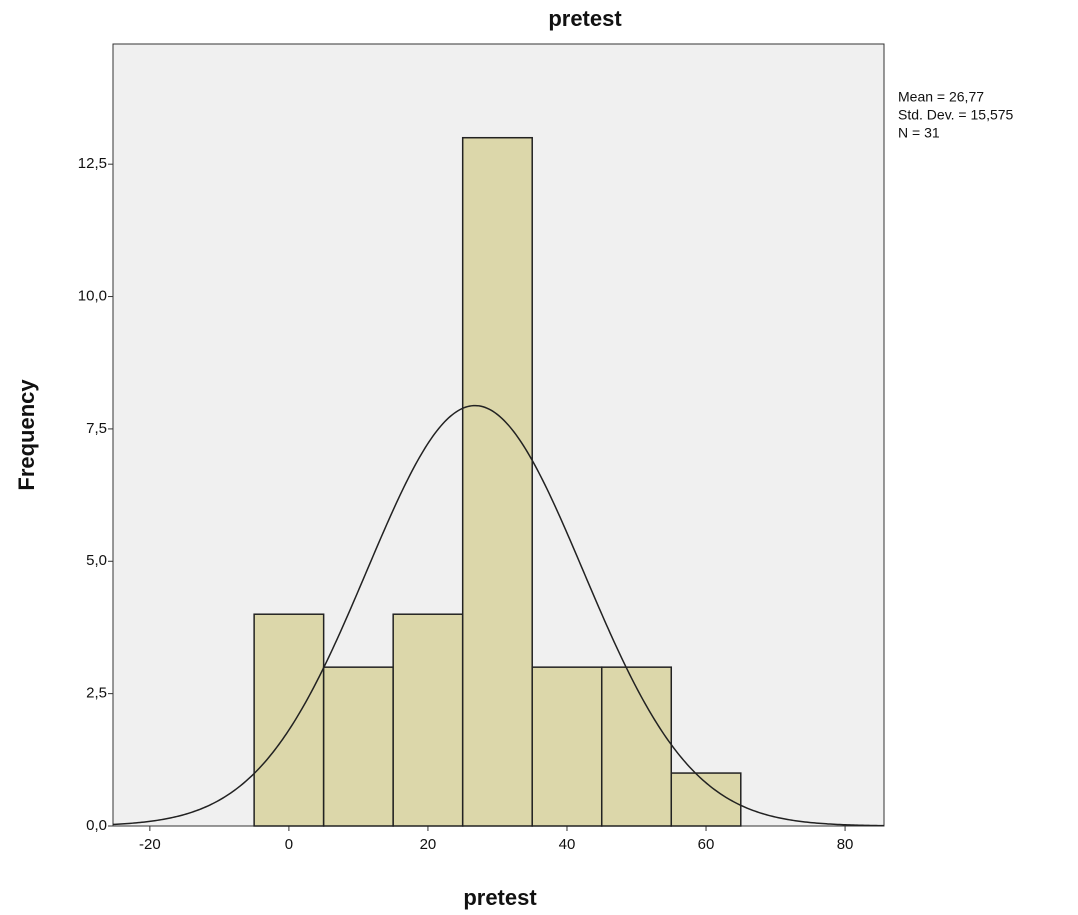 The width and height of the screenshot is (1078, 915). What do you see at coordinates (567, 844) in the screenshot?
I see `x-tick-label: 40` at bounding box center [567, 844].